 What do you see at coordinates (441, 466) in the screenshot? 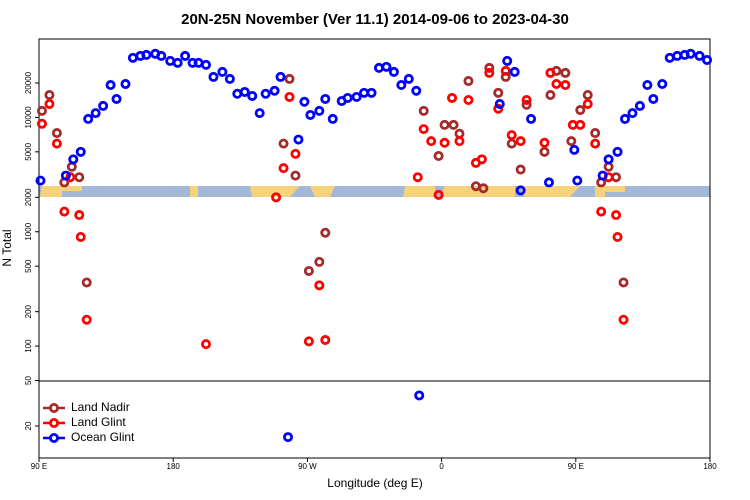
I see `x-tick-label: 0` at bounding box center [441, 466].